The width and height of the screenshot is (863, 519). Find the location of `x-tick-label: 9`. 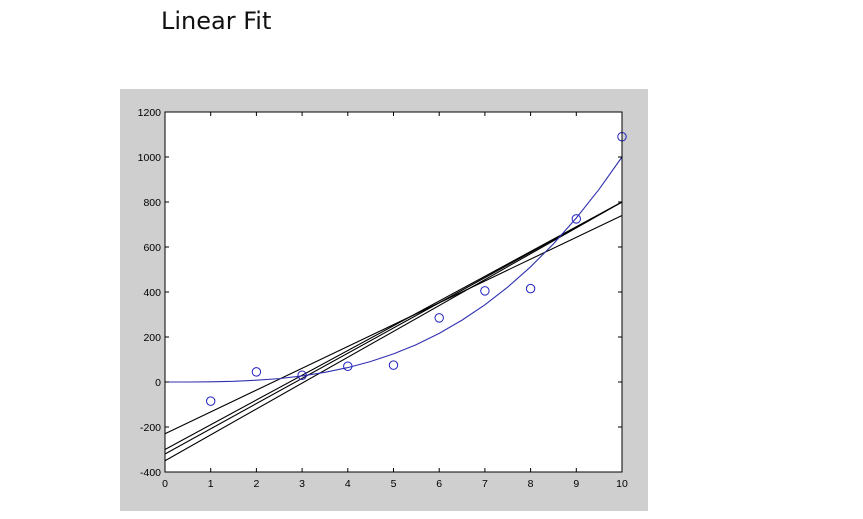

x-tick-label: 9 is located at coordinates (576, 484).